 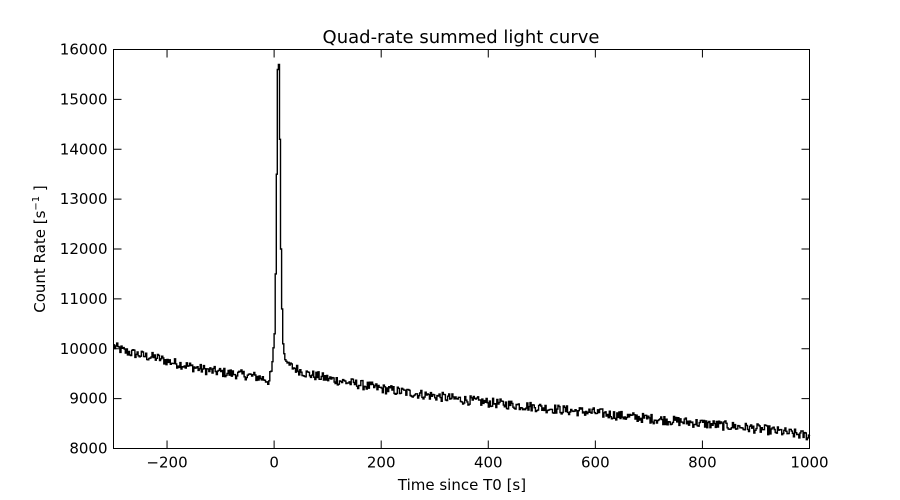 I want to click on y-tick-label: 9000, so click(x=88, y=399).